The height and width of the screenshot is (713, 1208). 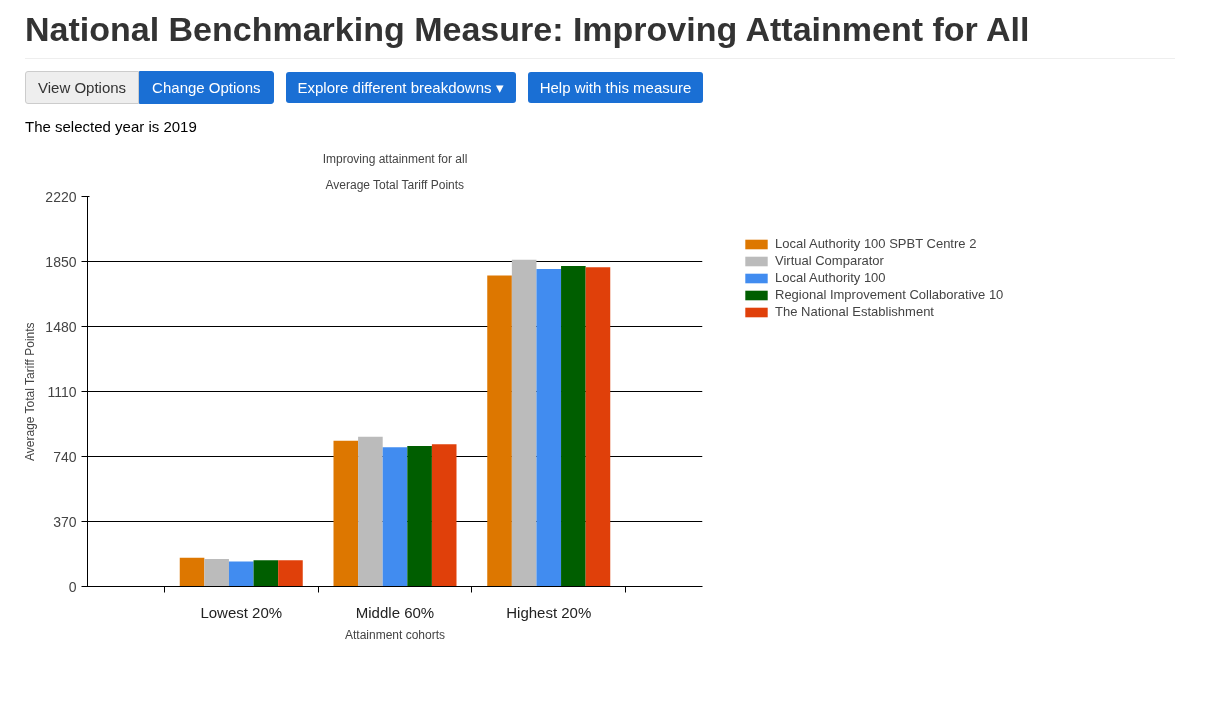 What do you see at coordinates (65, 521) in the screenshot?
I see `y-tick-label: 370` at bounding box center [65, 521].